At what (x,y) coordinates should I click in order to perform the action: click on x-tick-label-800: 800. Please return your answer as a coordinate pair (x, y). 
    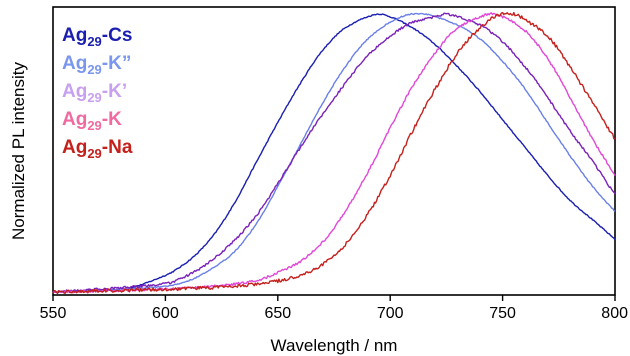
    Looking at the image, I should click on (614, 313).